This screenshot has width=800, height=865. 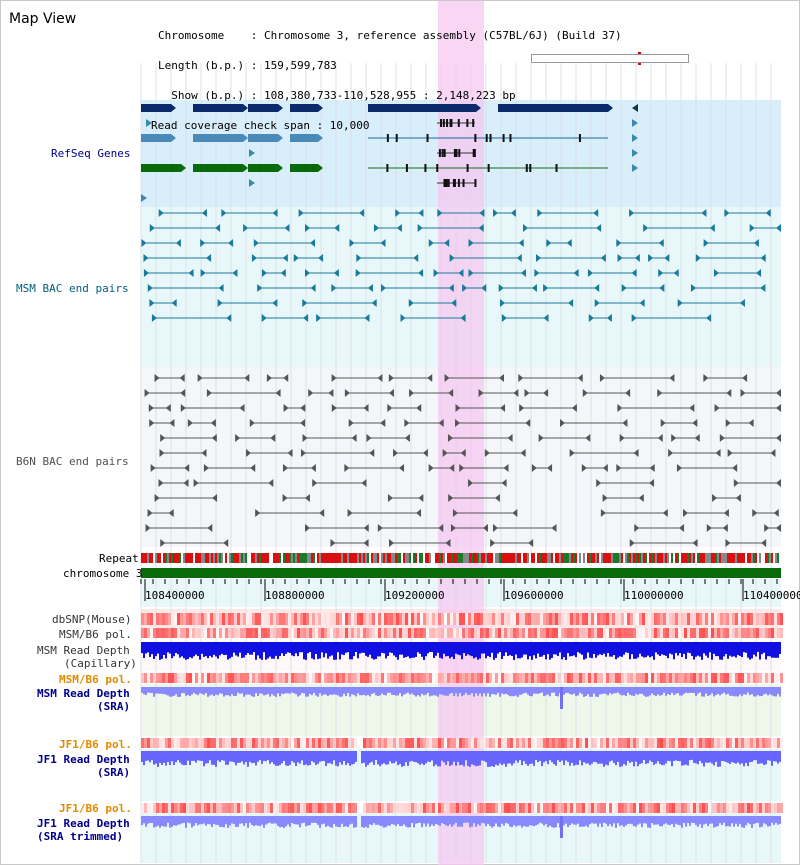 What do you see at coordinates (72, 461) in the screenshot?
I see `track-label-b6n-bac: B6N BAC end pairs` at bounding box center [72, 461].